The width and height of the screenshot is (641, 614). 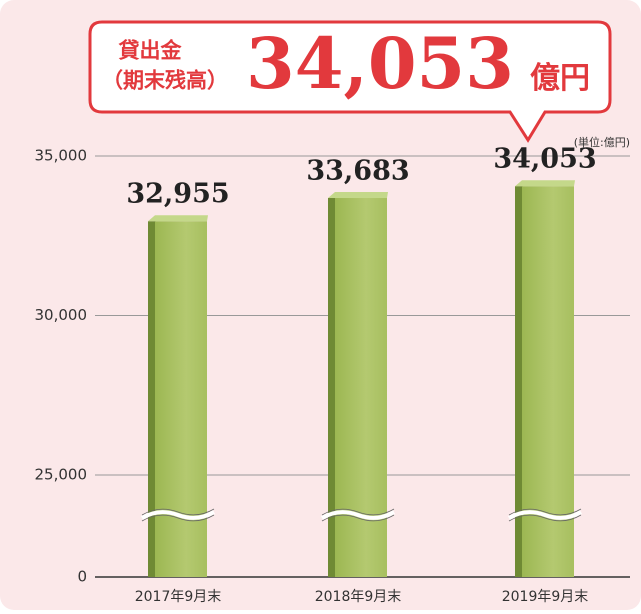 What do you see at coordinates (602, 142) in the screenshot?
I see `unit-label: (単位:億円)` at bounding box center [602, 142].